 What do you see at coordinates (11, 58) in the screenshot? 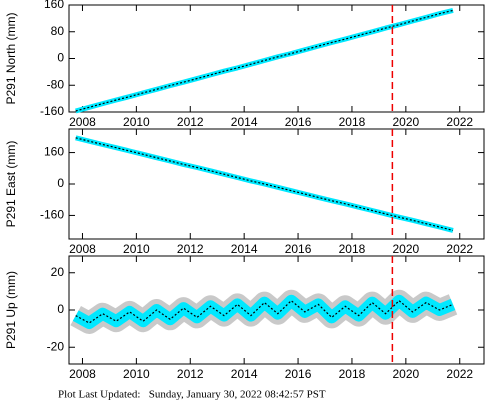
I see `y-axis-label: P291 North (mm)` at bounding box center [11, 58].